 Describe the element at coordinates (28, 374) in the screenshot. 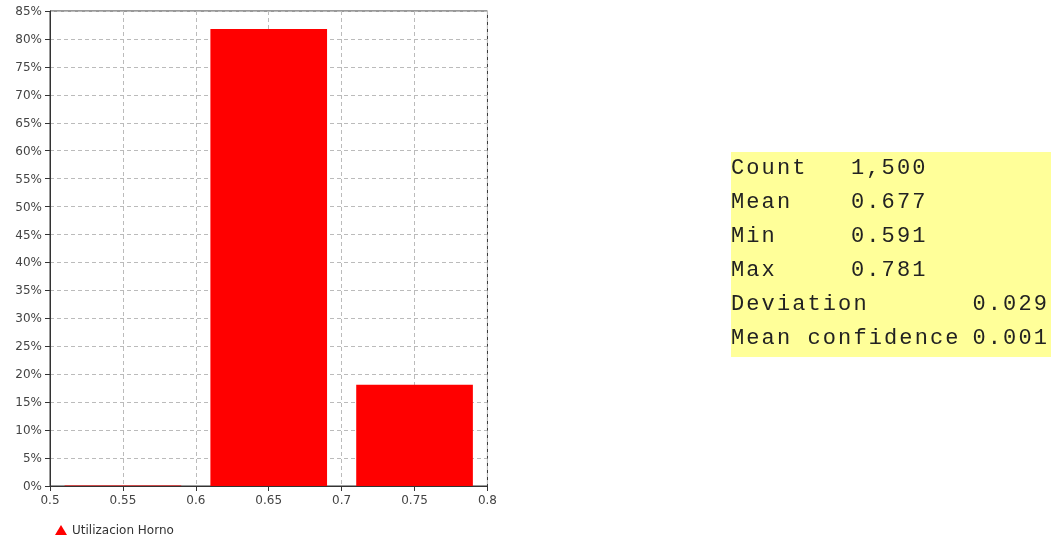

I see `y-tick-label: 20%` at that location.